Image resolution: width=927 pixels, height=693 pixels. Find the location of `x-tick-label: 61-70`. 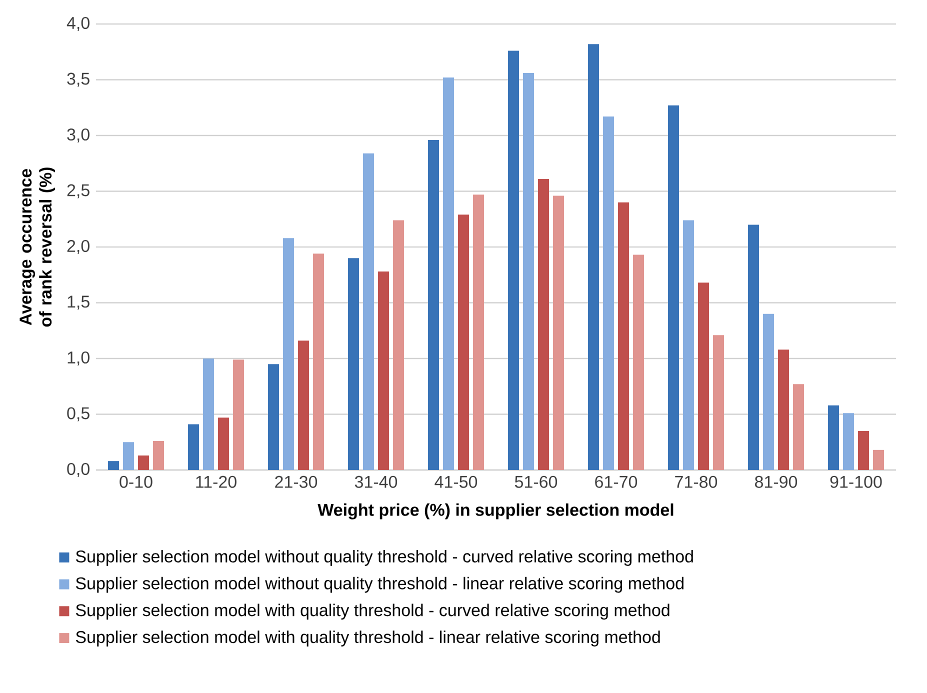

x-tick-label: 61-70 is located at coordinates (616, 482).